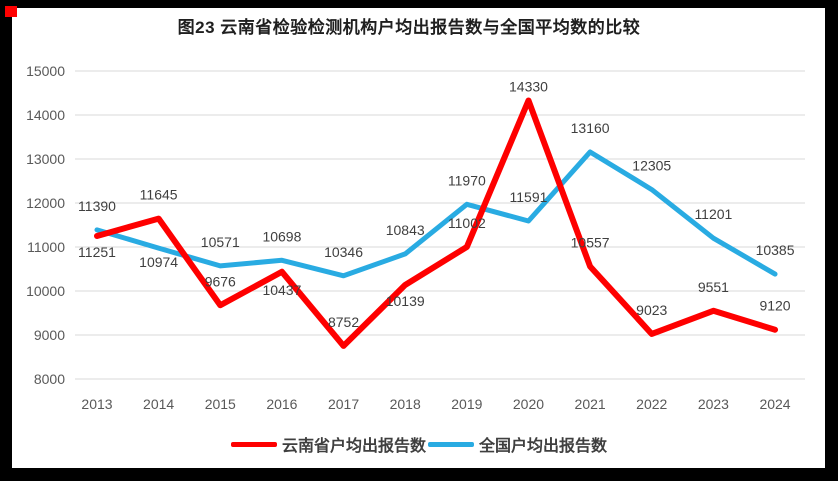  Describe the element at coordinates (651, 310) in the screenshot. I see `data-label: 9023` at that location.